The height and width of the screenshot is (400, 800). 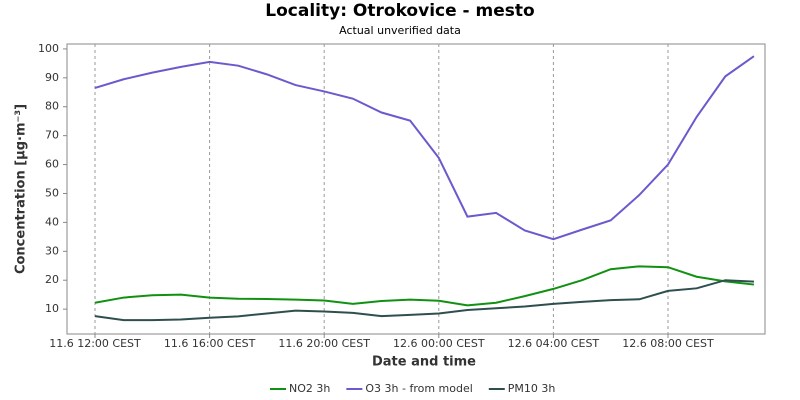 What do you see at coordinates (52, 164) in the screenshot?
I see `y-tick-label: 60` at bounding box center [52, 164].